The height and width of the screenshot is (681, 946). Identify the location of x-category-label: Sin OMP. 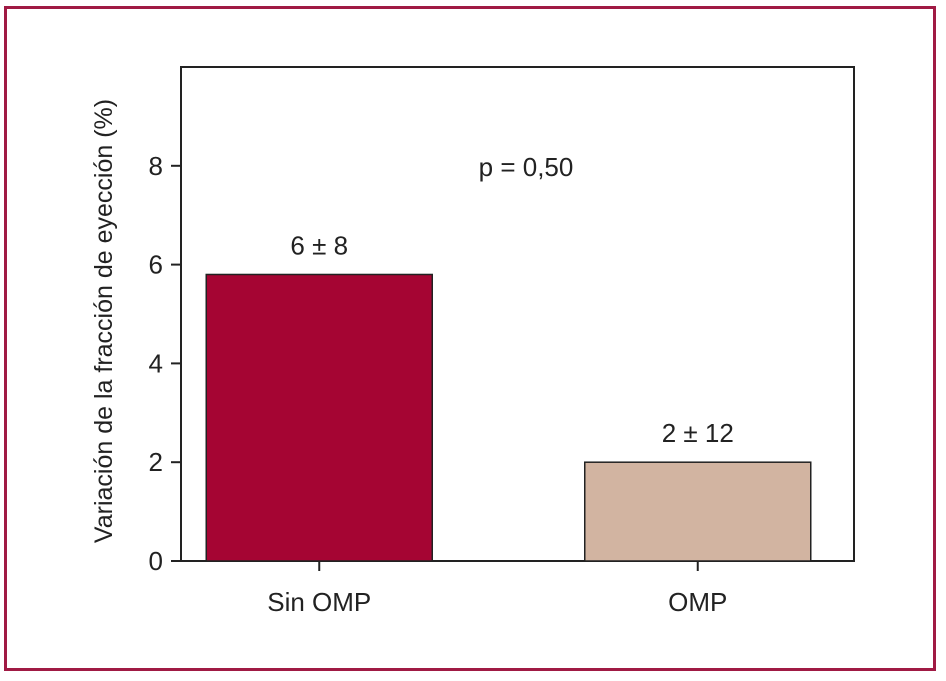
(319, 602).